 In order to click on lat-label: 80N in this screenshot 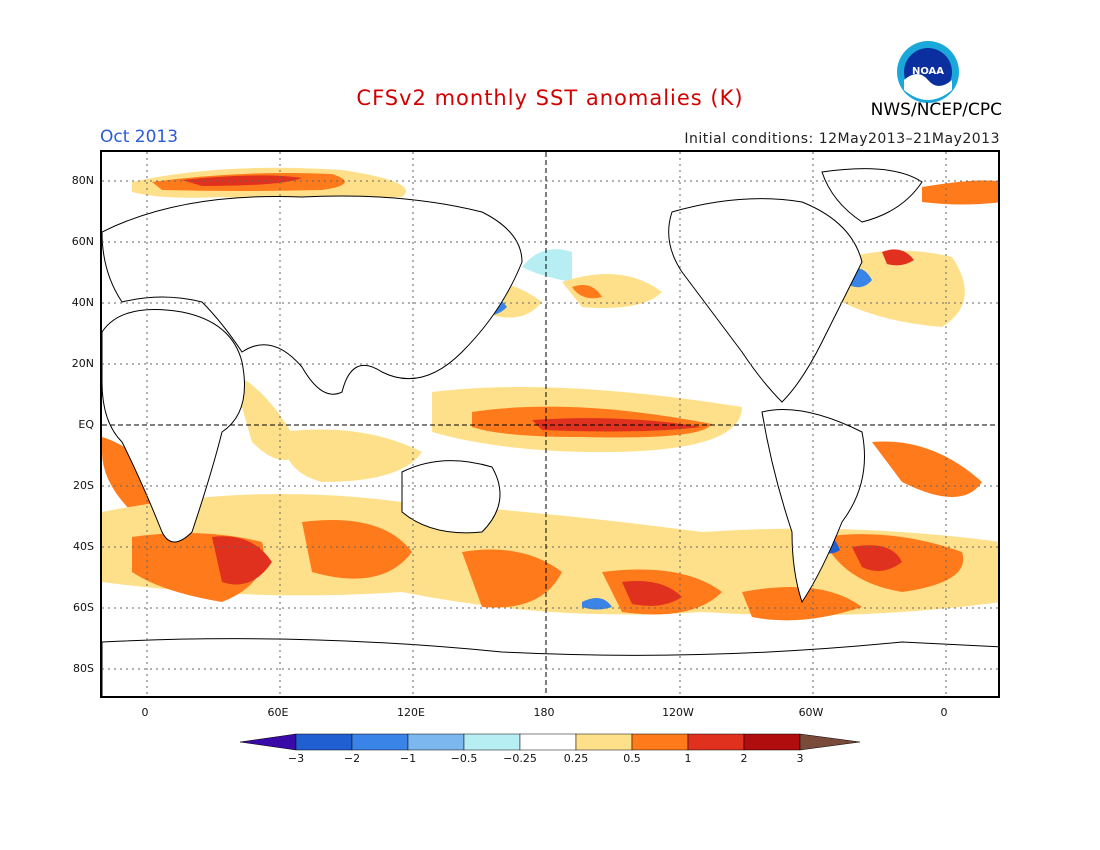, I will do `click(82, 180)`.